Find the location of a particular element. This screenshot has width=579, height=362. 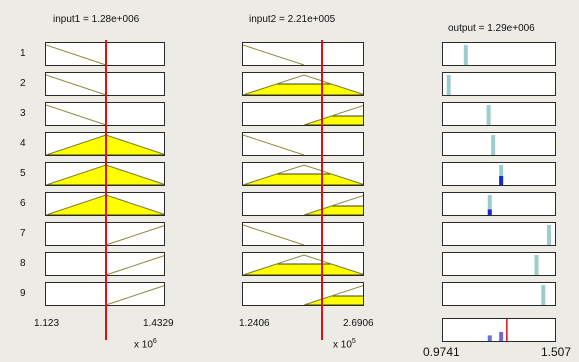

input2-rule-2-plot is located at coordinates (303, 84).